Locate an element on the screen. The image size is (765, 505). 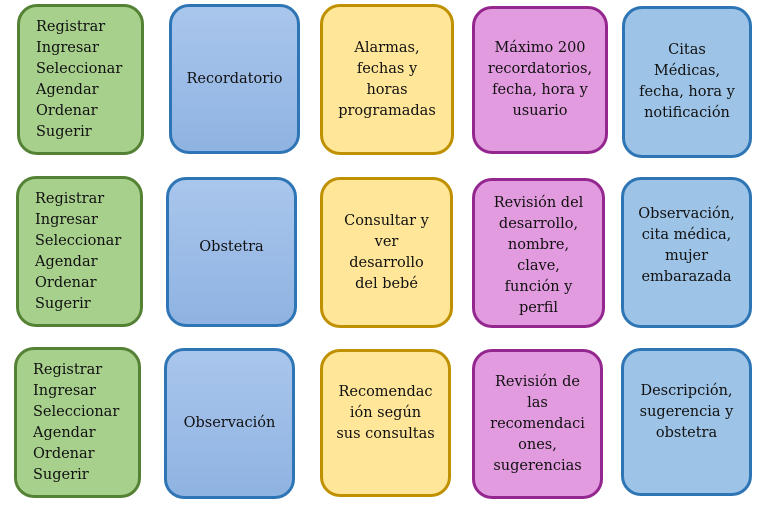
function-text: programadas is located at coordinates (387, 110).